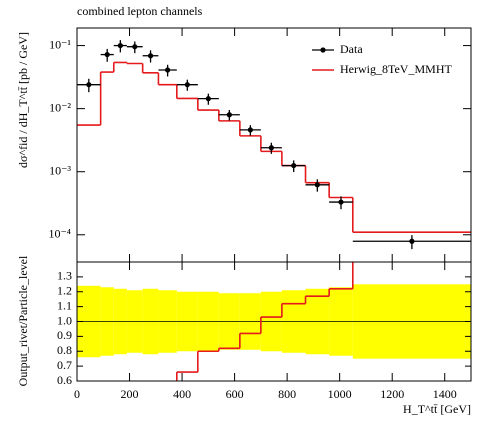  What do you see at coordinates (64, 365) in the screenshot?
I see `y-tick-label: 0.7` at bounding box center [64, 365].